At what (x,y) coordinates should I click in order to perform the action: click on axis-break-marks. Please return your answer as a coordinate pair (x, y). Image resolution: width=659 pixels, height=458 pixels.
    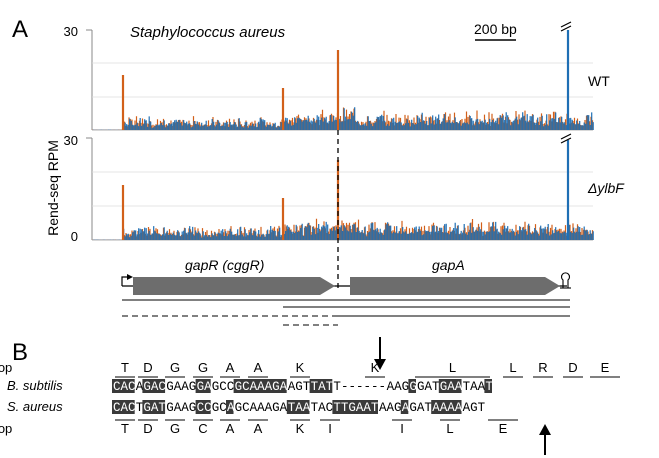
    Looking at the image, I should click on (566, 82).